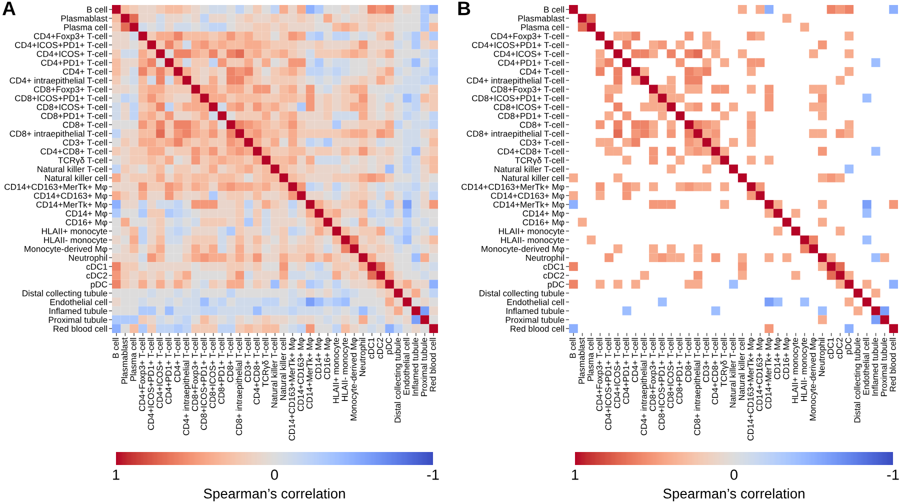 The image size is (900, 503). I want to click on y-tick-label: Neutrophil, so click(88, 258).